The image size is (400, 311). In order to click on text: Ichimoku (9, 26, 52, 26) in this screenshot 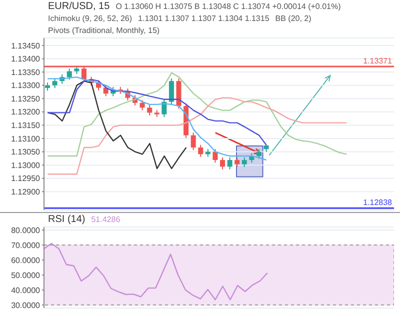, I will do `click(90, 18)`.